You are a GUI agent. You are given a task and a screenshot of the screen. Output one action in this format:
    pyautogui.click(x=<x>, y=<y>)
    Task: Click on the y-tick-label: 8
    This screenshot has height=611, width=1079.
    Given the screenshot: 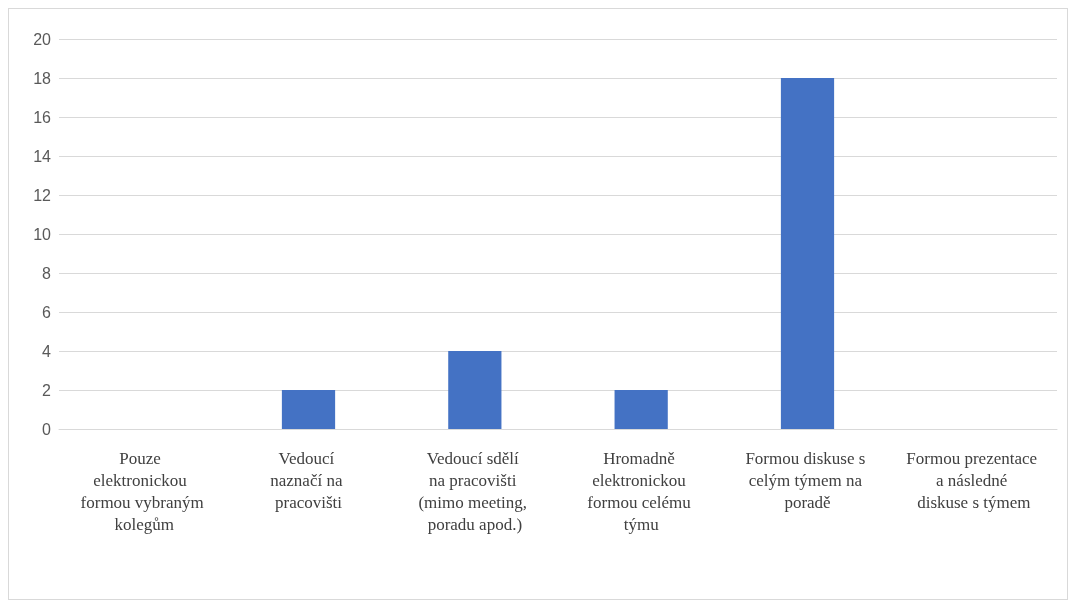 What is the action you would take?
    pyautogui.click(x=47, y=273)
    